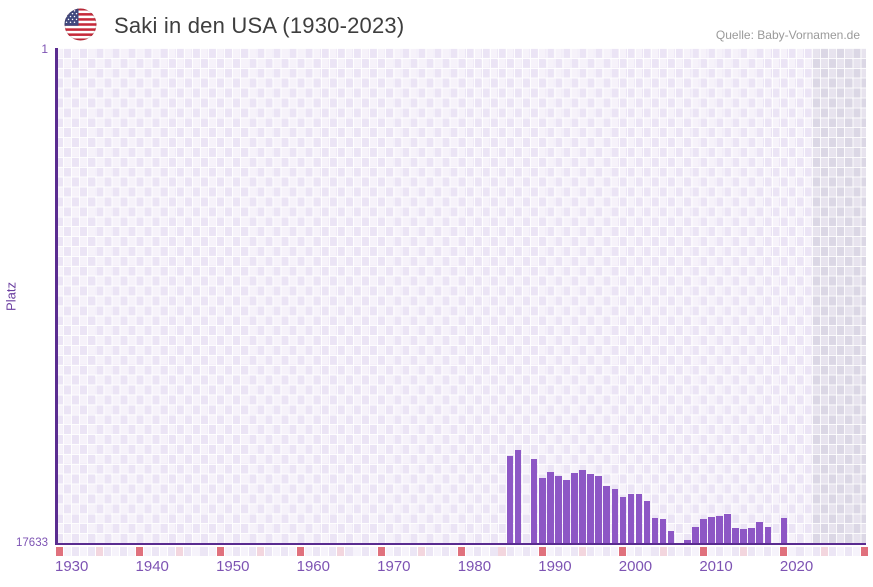 Image resolution: width=873 pixels, height=587 pixels. What do you see at coordinates (233, 566) in the screenshot?
I see `x-tick-label-1950: 1950` at bounding box center [233, 566].